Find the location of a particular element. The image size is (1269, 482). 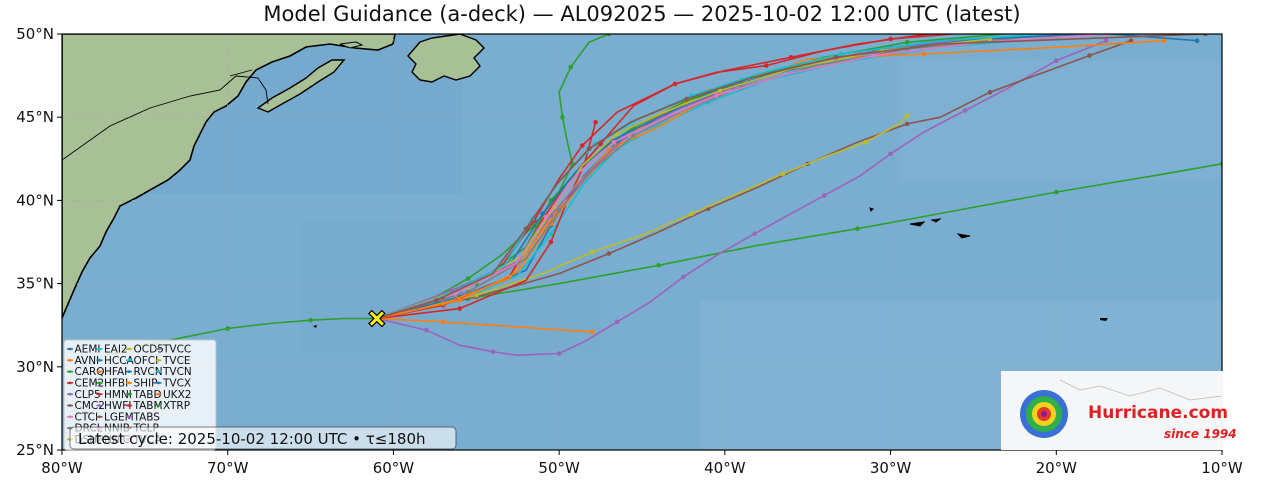

storm-position-marker is located at coordinates (377, 318).